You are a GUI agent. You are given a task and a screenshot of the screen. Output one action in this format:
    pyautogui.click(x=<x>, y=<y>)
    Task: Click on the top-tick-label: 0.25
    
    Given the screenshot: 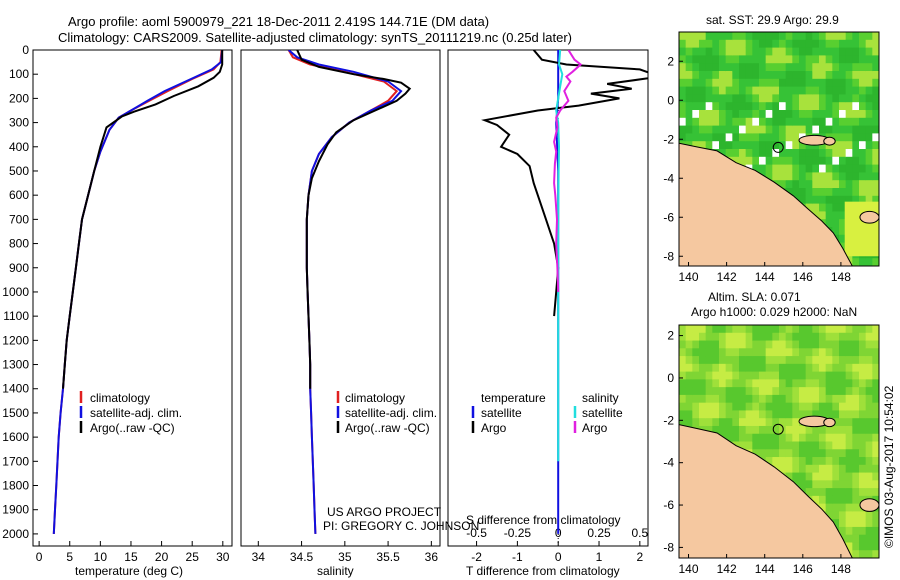 What is the action you would take?
    pyautogui.click(x=599, y=533)
    